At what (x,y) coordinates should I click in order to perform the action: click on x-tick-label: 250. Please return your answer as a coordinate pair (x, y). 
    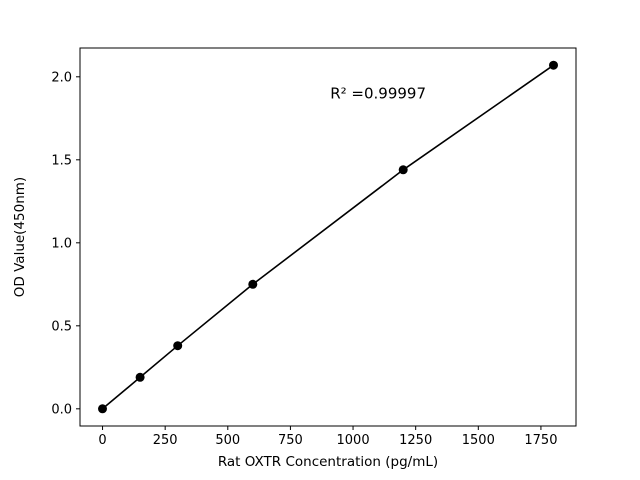
    Looking at the image, I should click on (165, 440).